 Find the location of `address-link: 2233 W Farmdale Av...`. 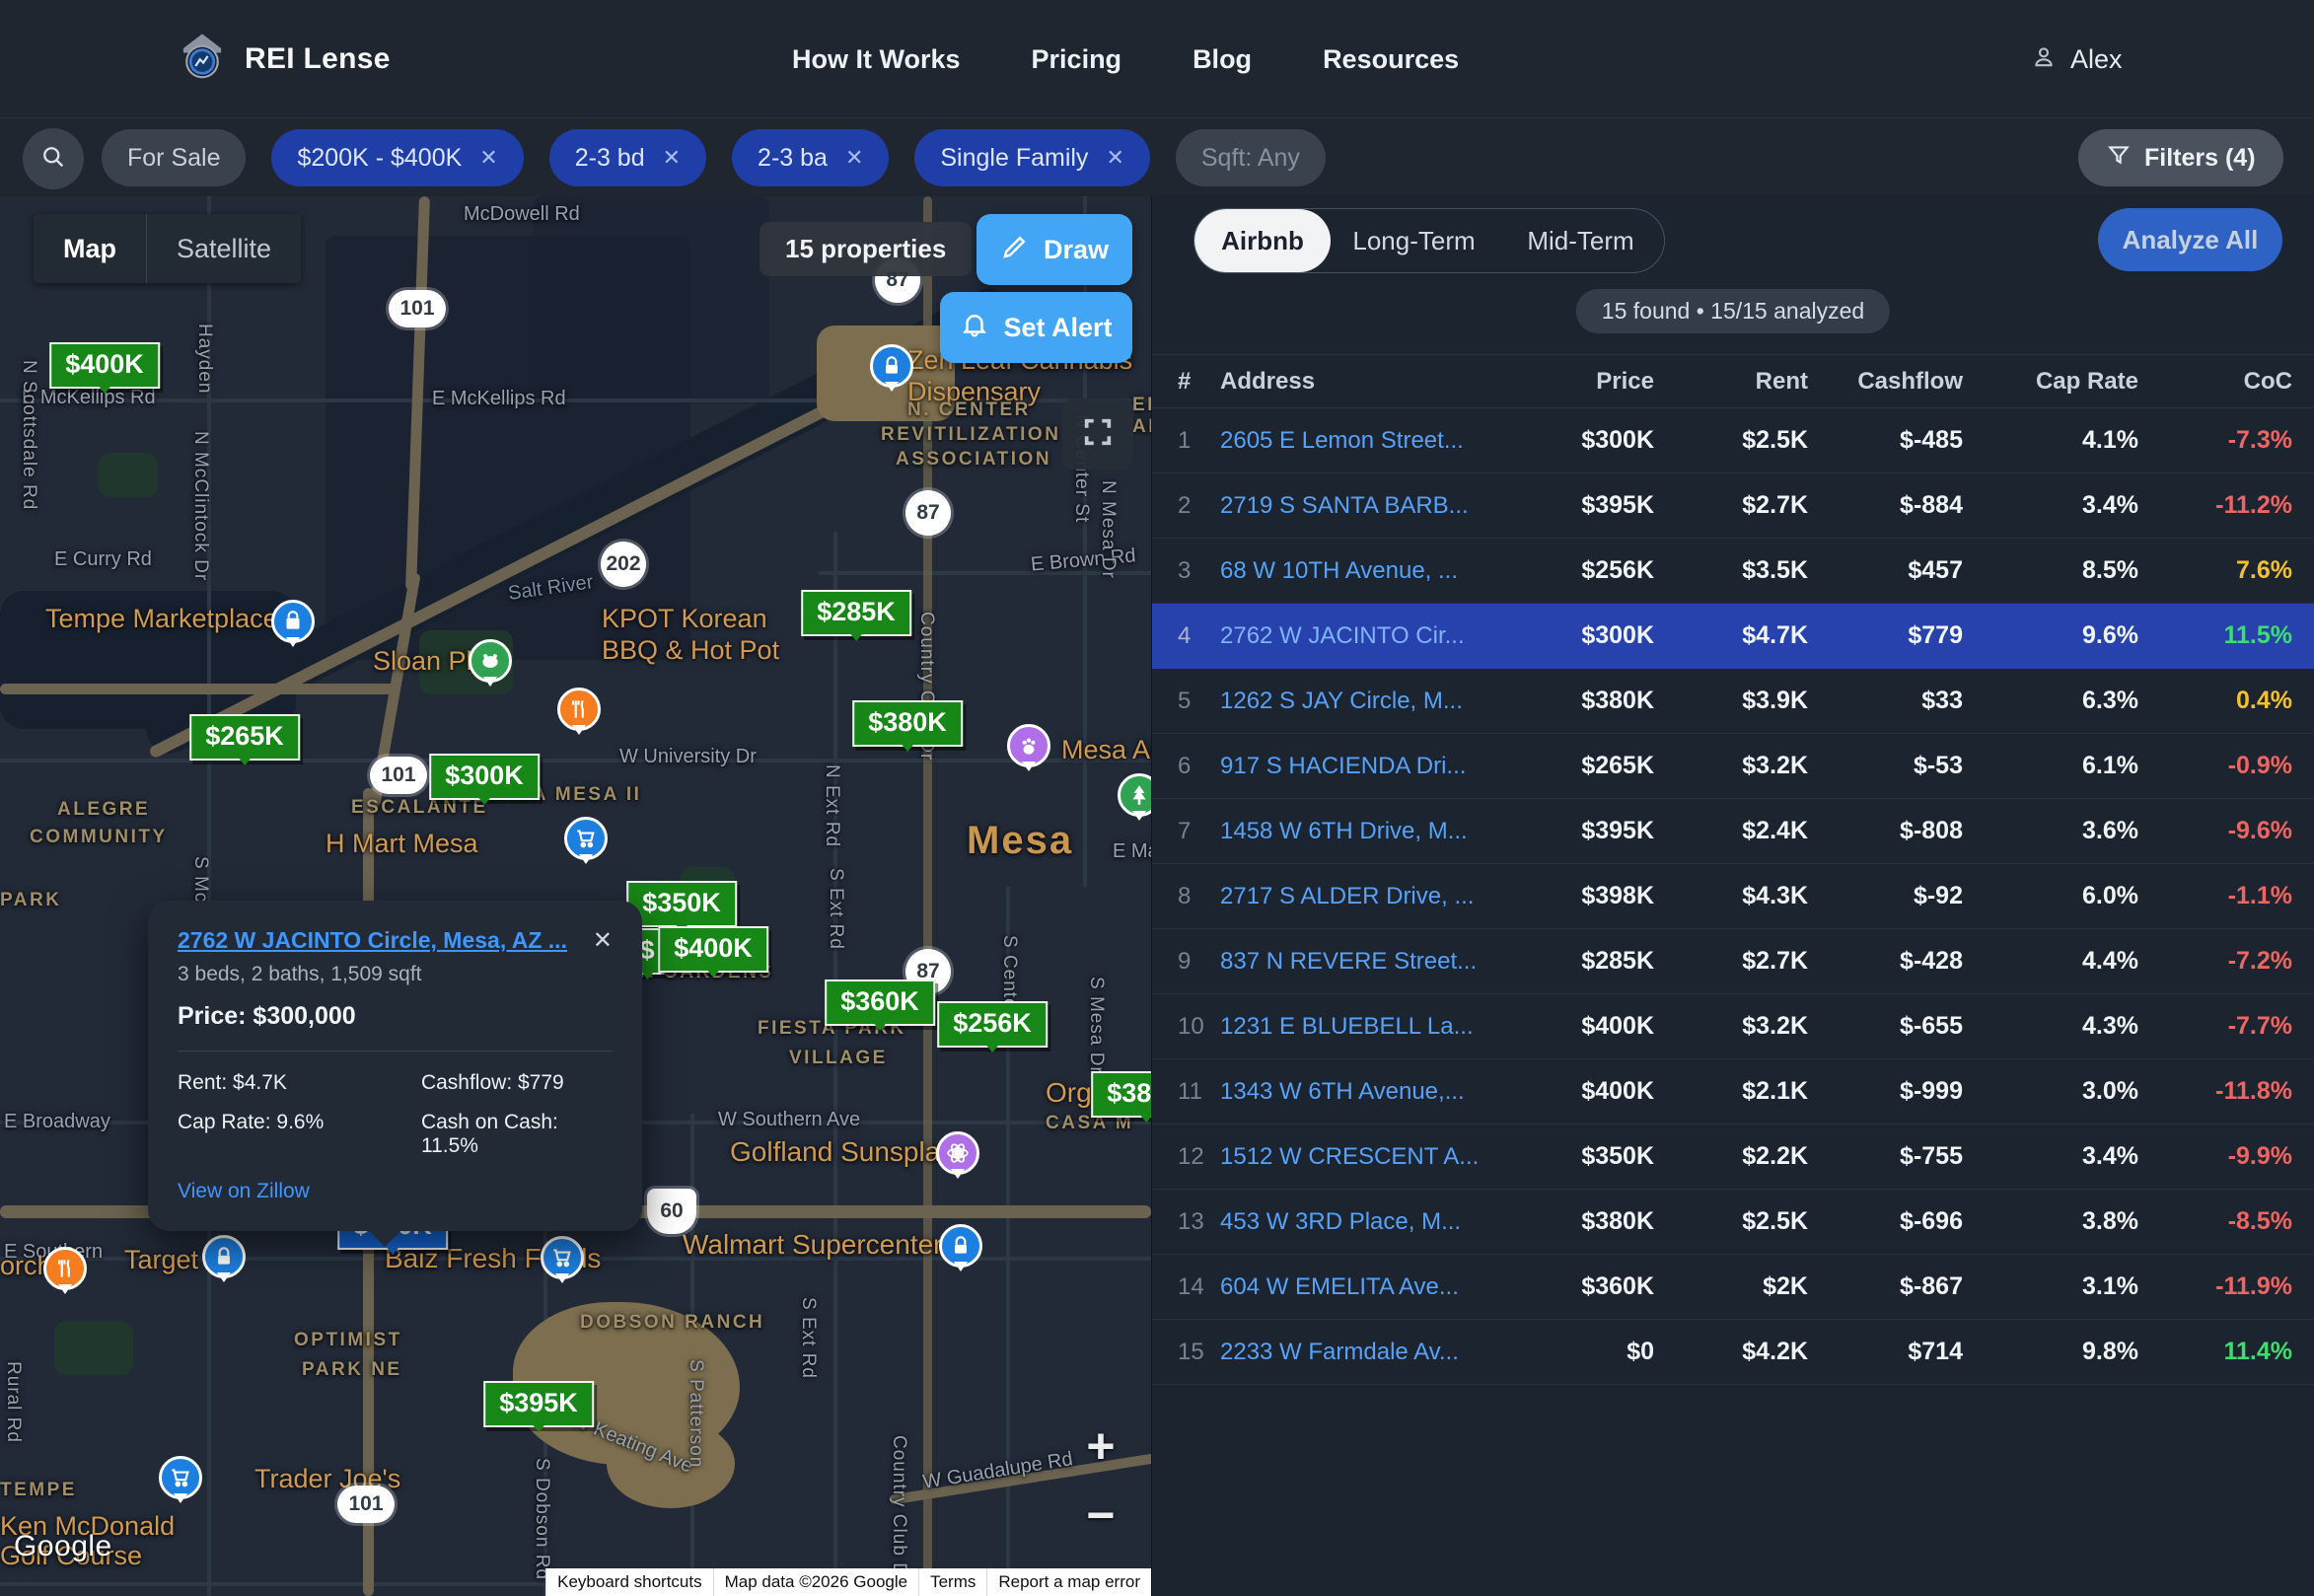

address-link: 2233 W Farmdale Av... is located at coordinates (1339, 1351).